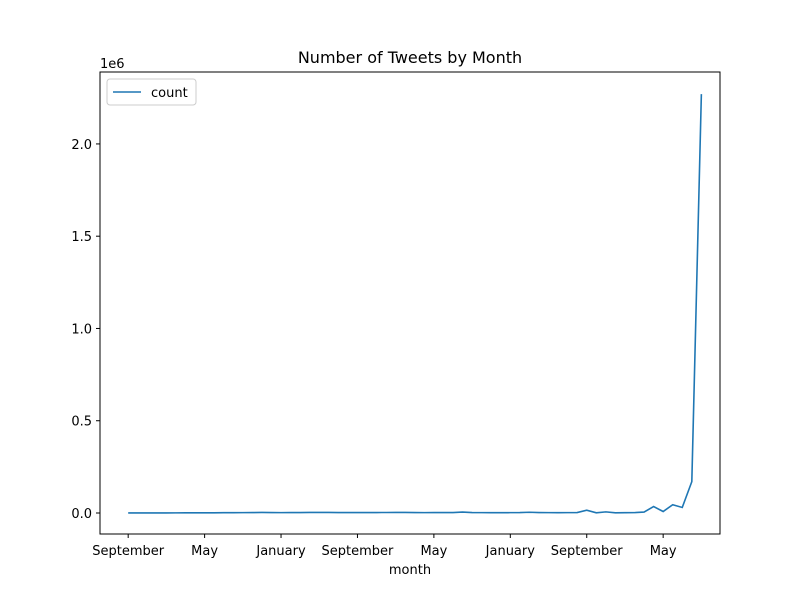 The height and width of the screenshot is (604, 800). Describe the element at coordinates (81, 145) in the screenshot. I see `y-tick-label: 2.0` at that location.